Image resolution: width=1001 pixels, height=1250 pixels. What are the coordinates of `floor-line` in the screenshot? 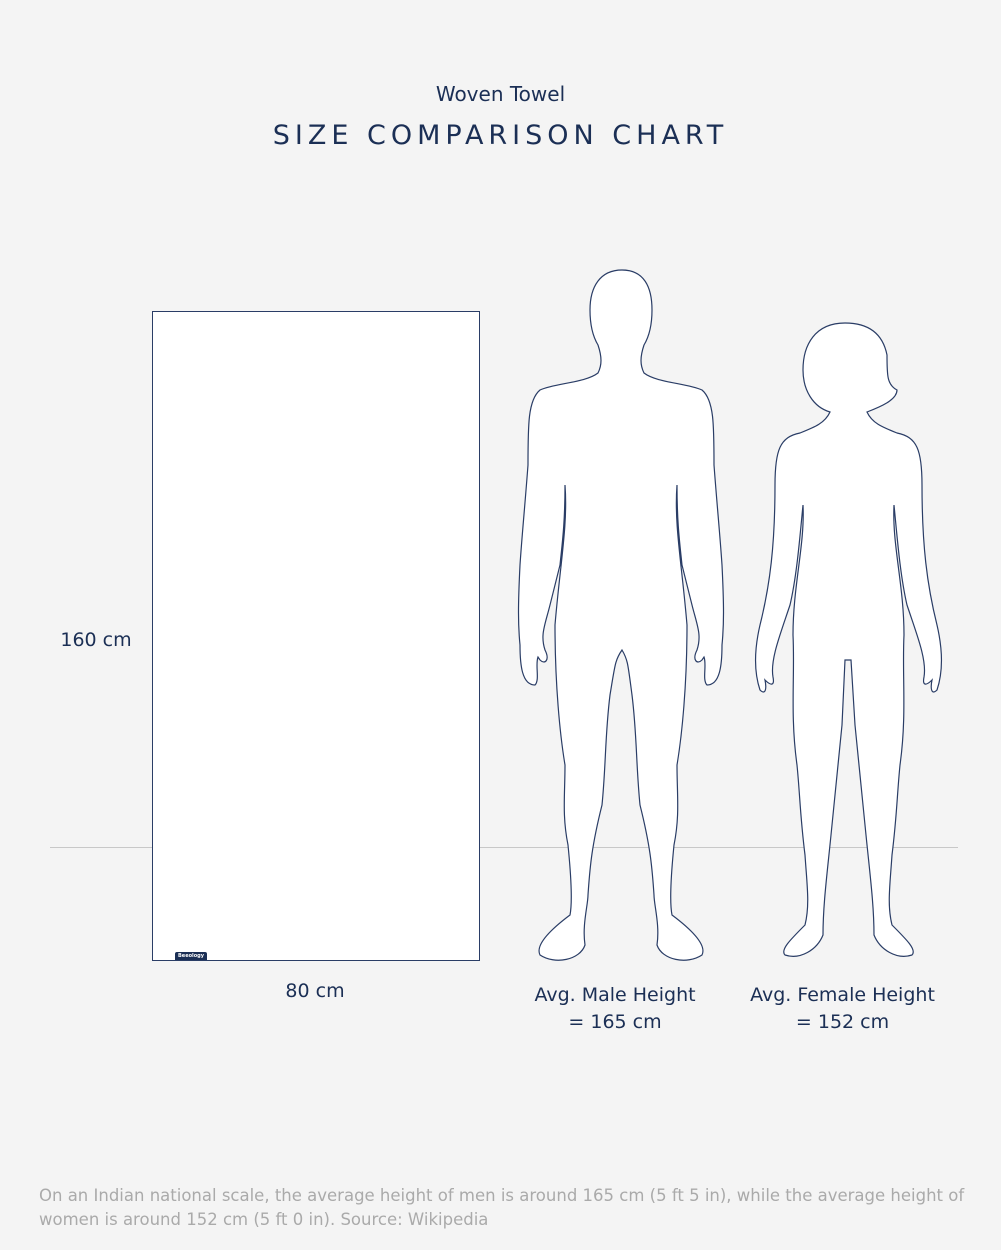 It's located at (504, 847).